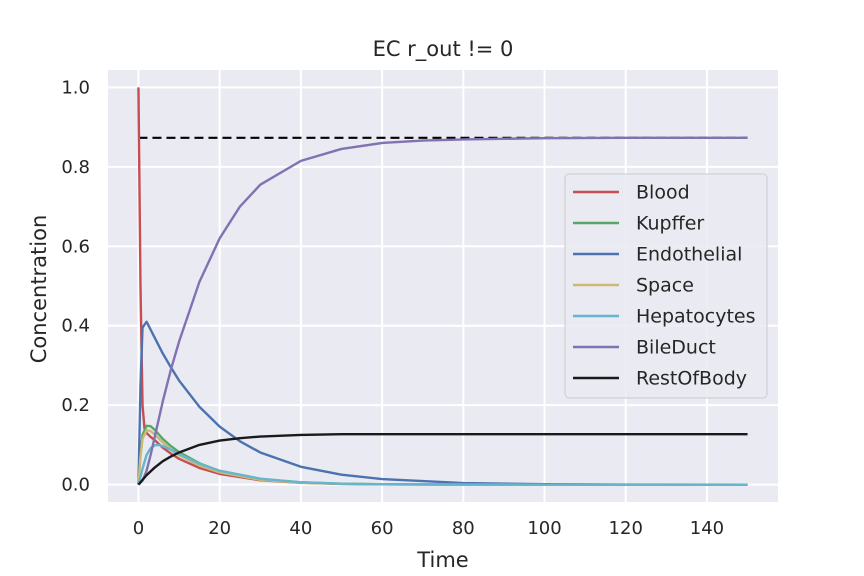 The width and height of the screenshot is (864, 576). What do you see at coordinates (75, 87) in the screenshot?
I see `y-tick-label: 1.0` at bounding box center [75, 87].